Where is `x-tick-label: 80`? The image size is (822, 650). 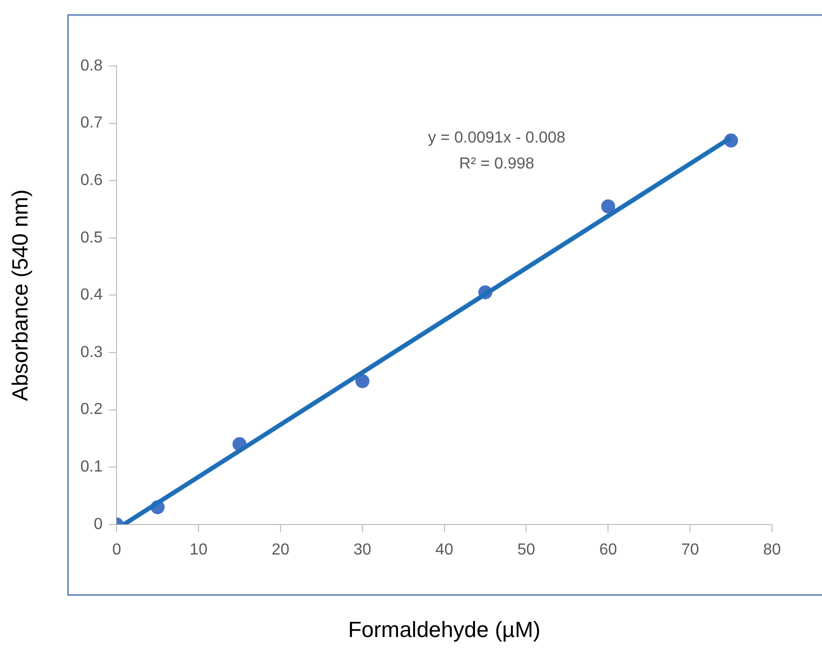 x-tick-label: 80 is located at coordinates (772, 549).